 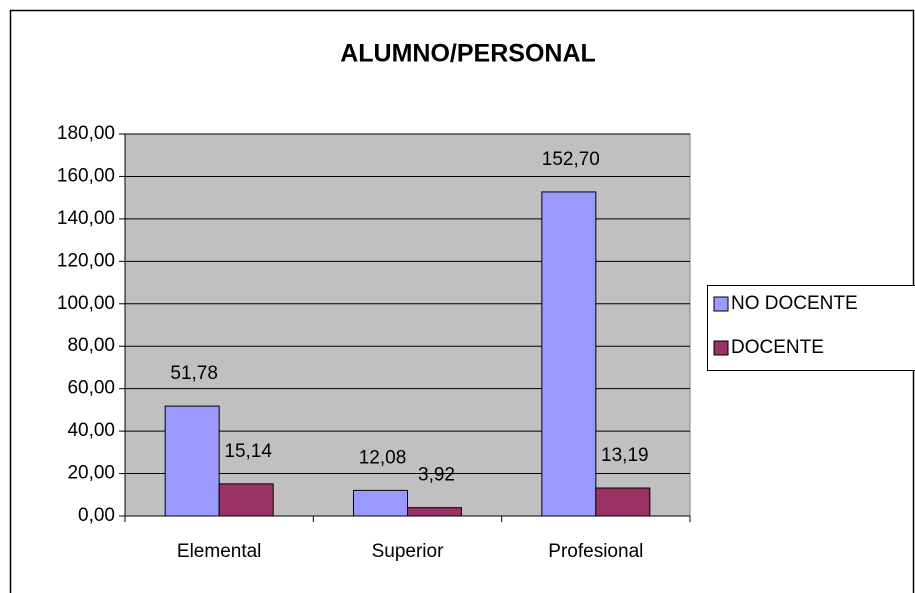 What do you see at coordinates (91, 388) in the screenshot?
I see `y-tick-label: 60,00` at bounding box center [91, 388].